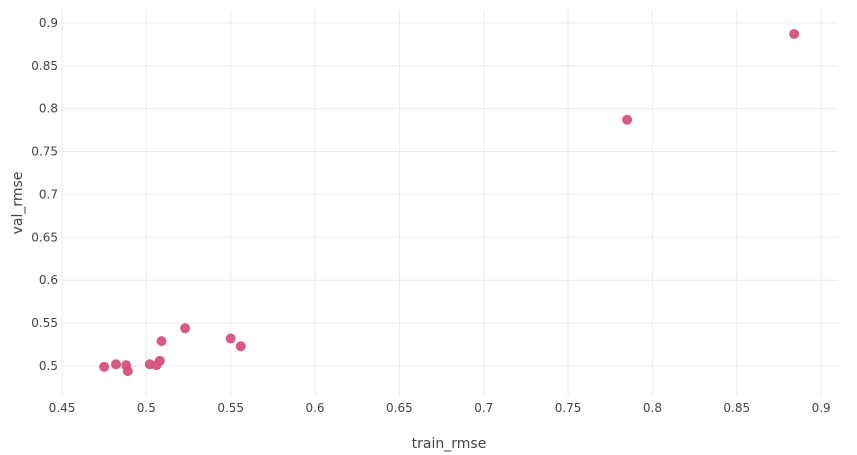 This screenshot has width=857, height=455. What do you see at coordinates (48, 109) in the screenshot?
I see `y-tick-label: 0.8` at bounding box center [48, 109].